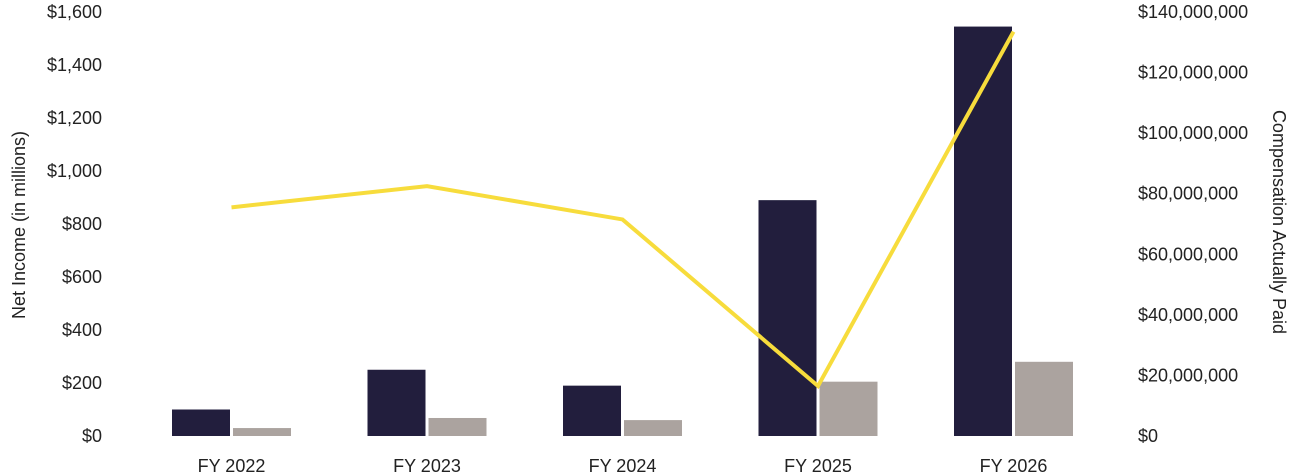 The width and height of the screenshot is (1296, 476). I want to click on right-tick-label: $100,000,000, so click(1193, 133).